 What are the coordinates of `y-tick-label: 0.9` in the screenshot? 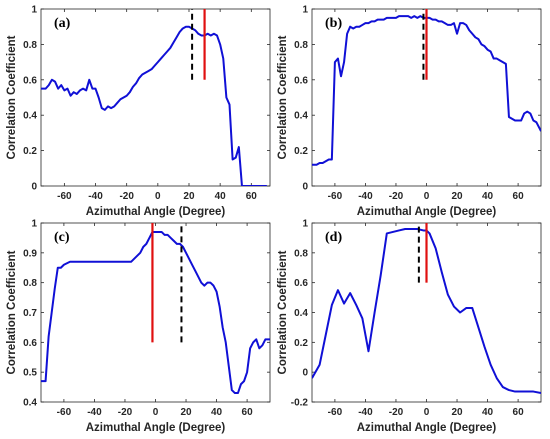 It's located at (30, 253).